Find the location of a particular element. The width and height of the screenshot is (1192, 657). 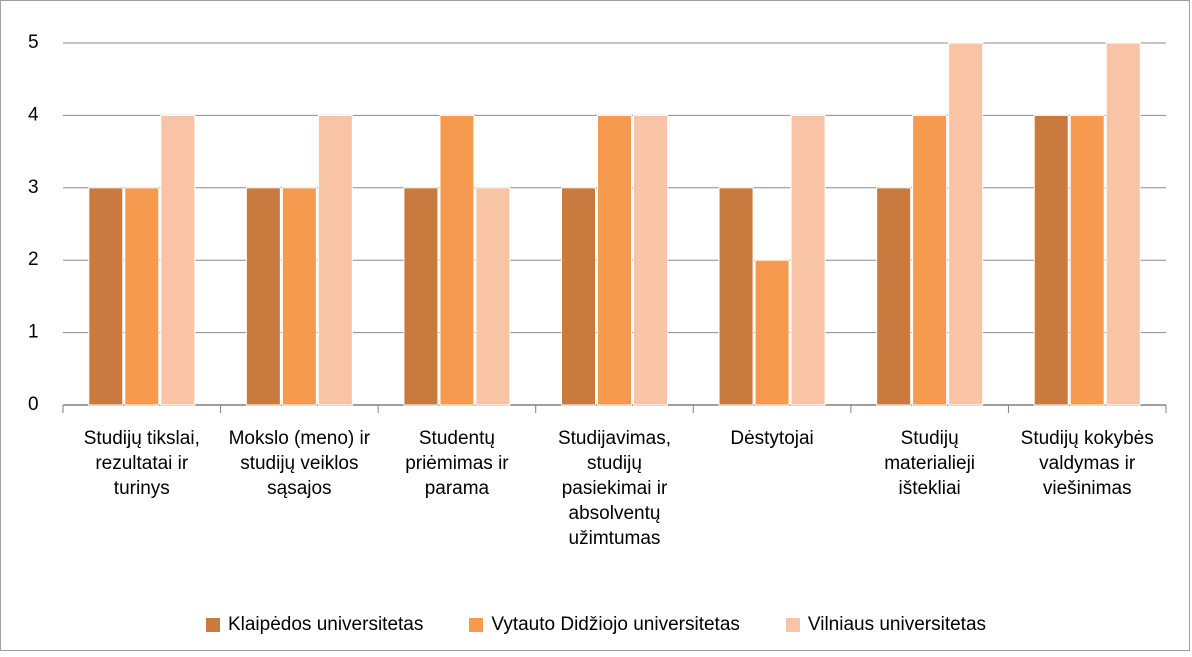

legend-item: Vytauto Didžiojo universitetas is located at coordinates (604, 625).